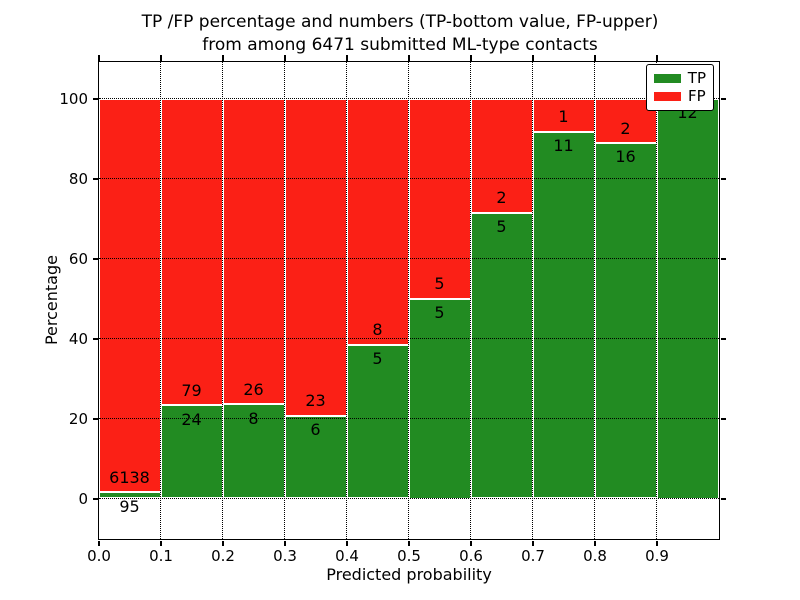 The height and width of the screenshot is (600, 800). I want to click on legend-row: TP, so click(680, 77).